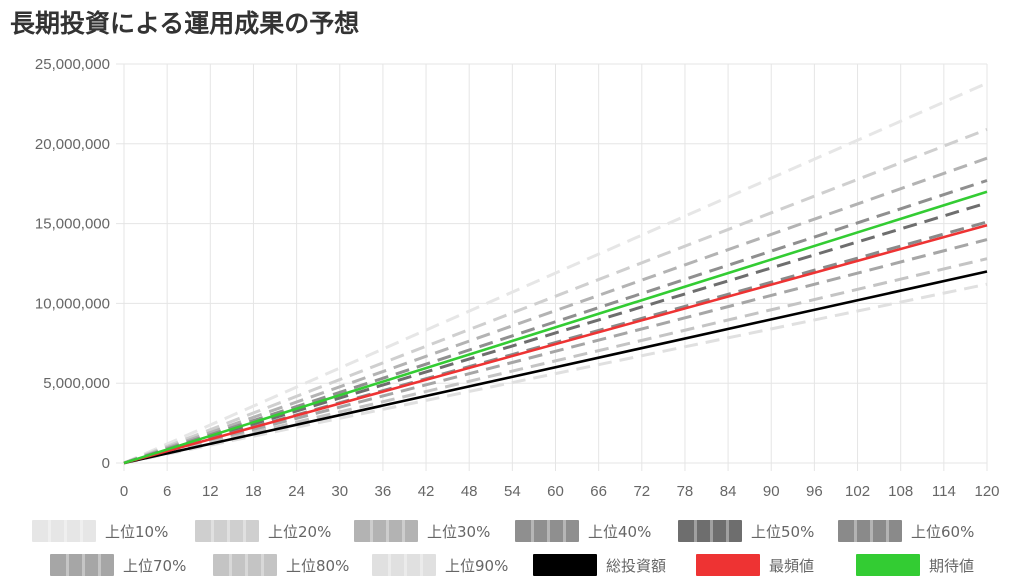  What do you see at coordinates (791, 566) in the screenshot?
I see `legend-label: 最頻値` at bounding box center [791, 566].